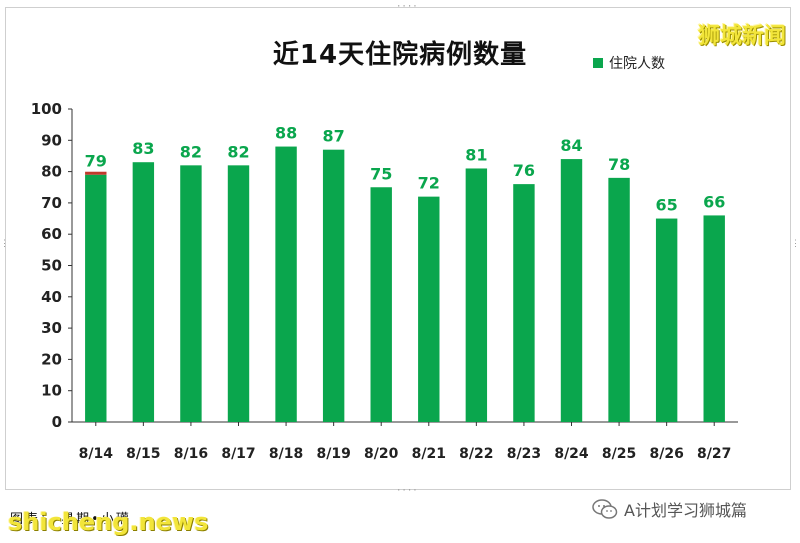  Describe the element at coordinates (714, 454) in the screenshot. I see `x-tick-label: 8/27` at that location.